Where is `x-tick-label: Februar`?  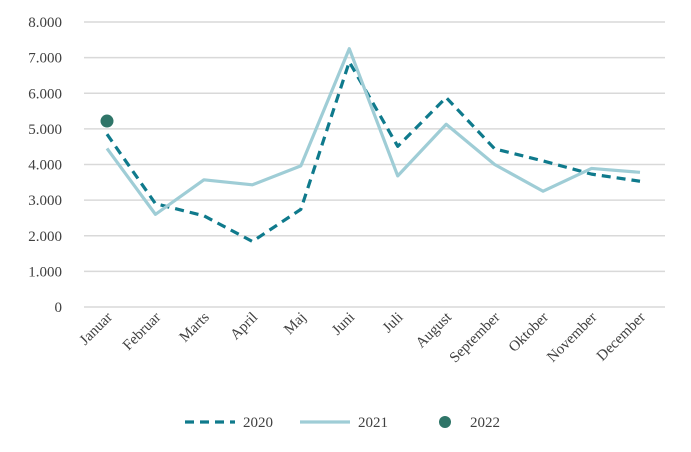 x-tick-label: Februar is located at coordinates (142, 332).